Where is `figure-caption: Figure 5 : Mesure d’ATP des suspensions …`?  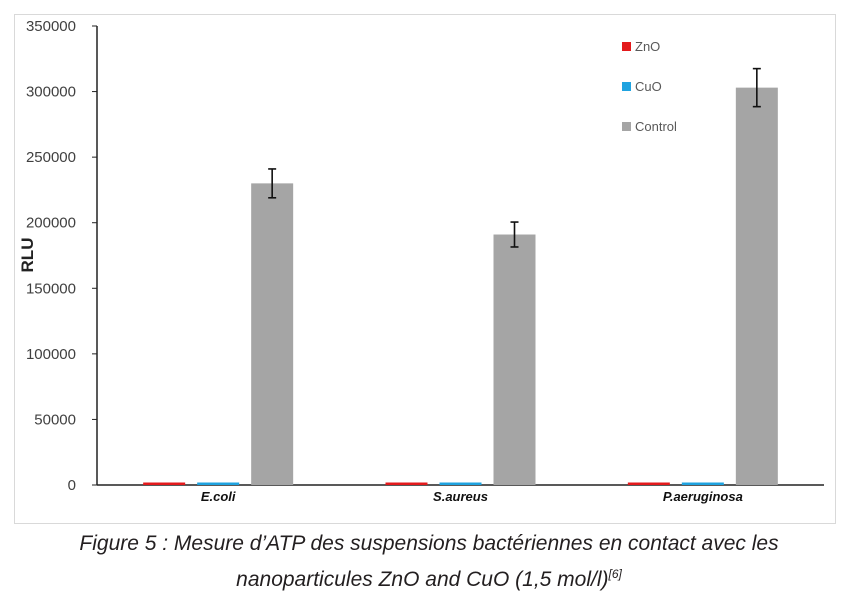
figure-caption: Figure 5 : Mesure d’ATP des suspensions … is located at coordinates (429, 561).